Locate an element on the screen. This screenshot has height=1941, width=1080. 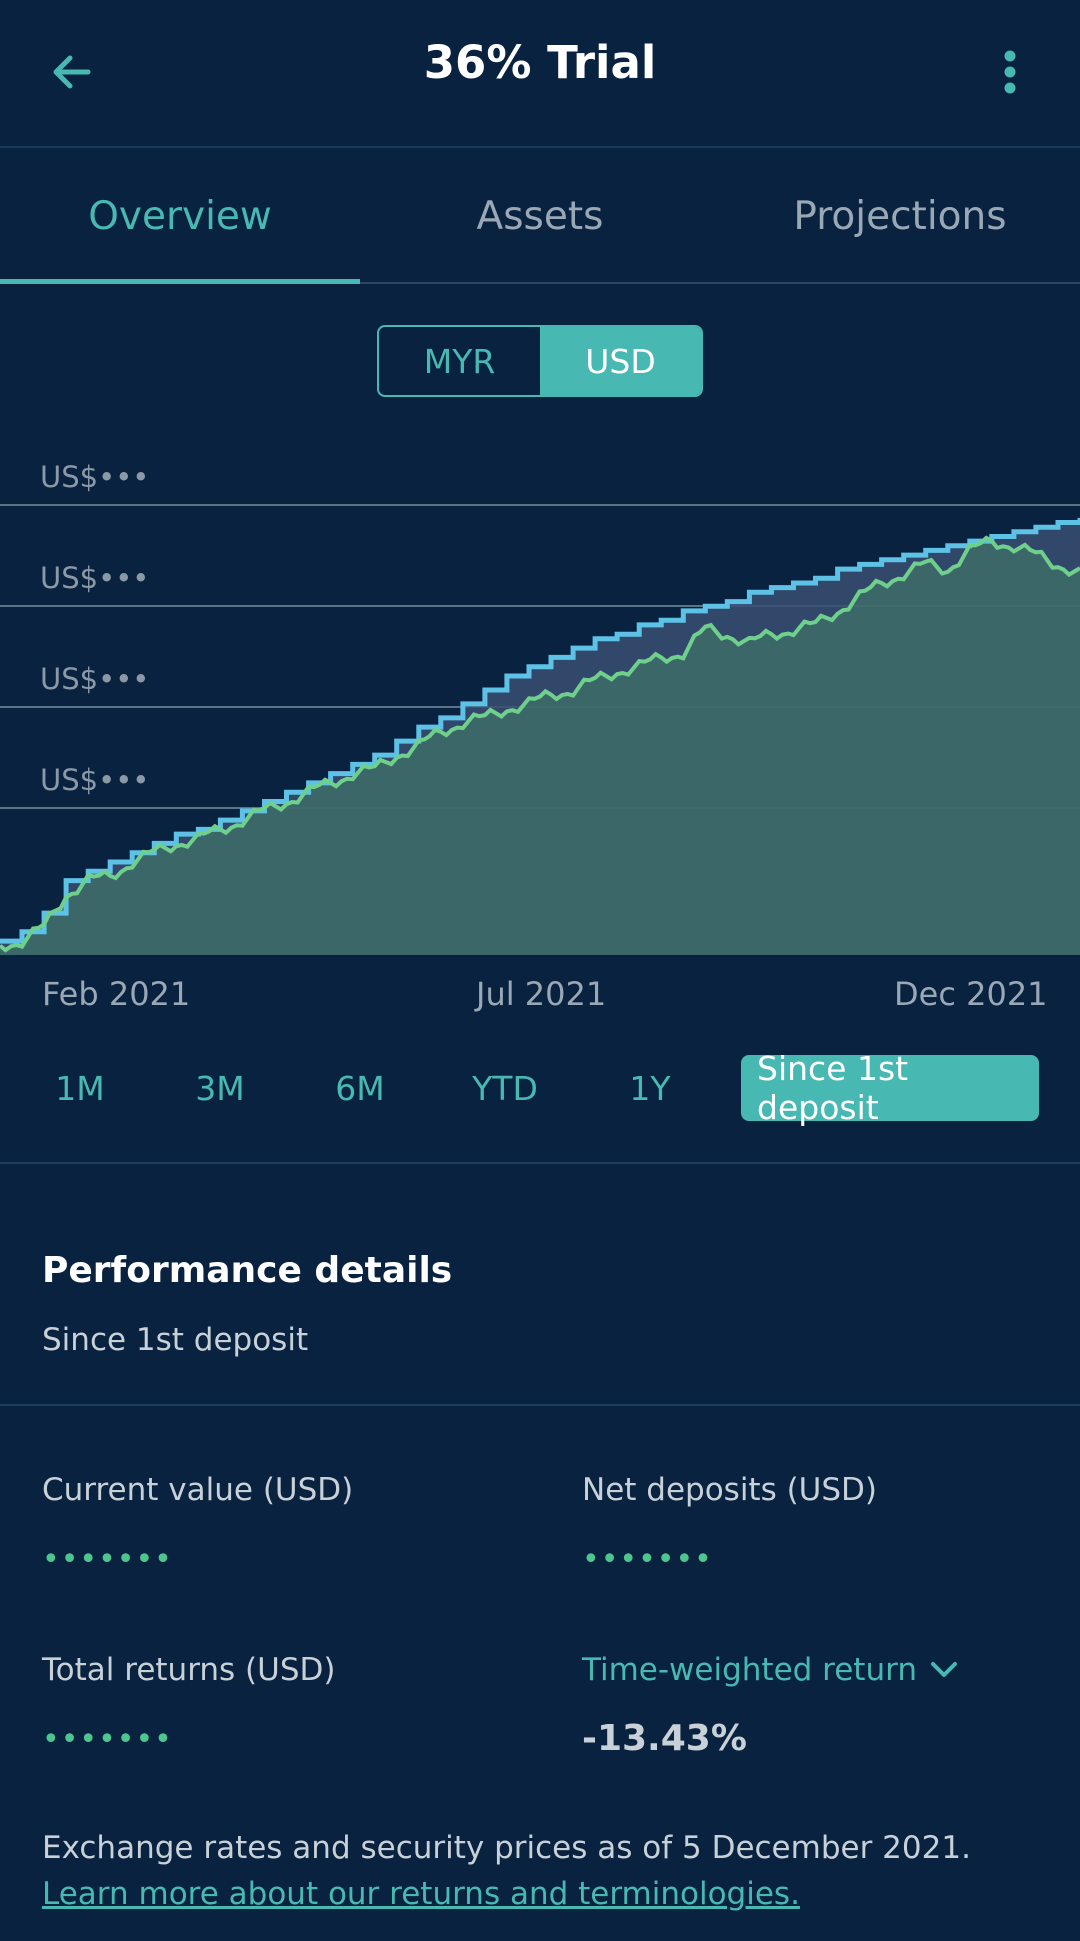
currency-option-usd: USD is located at coordinates (620, 361).